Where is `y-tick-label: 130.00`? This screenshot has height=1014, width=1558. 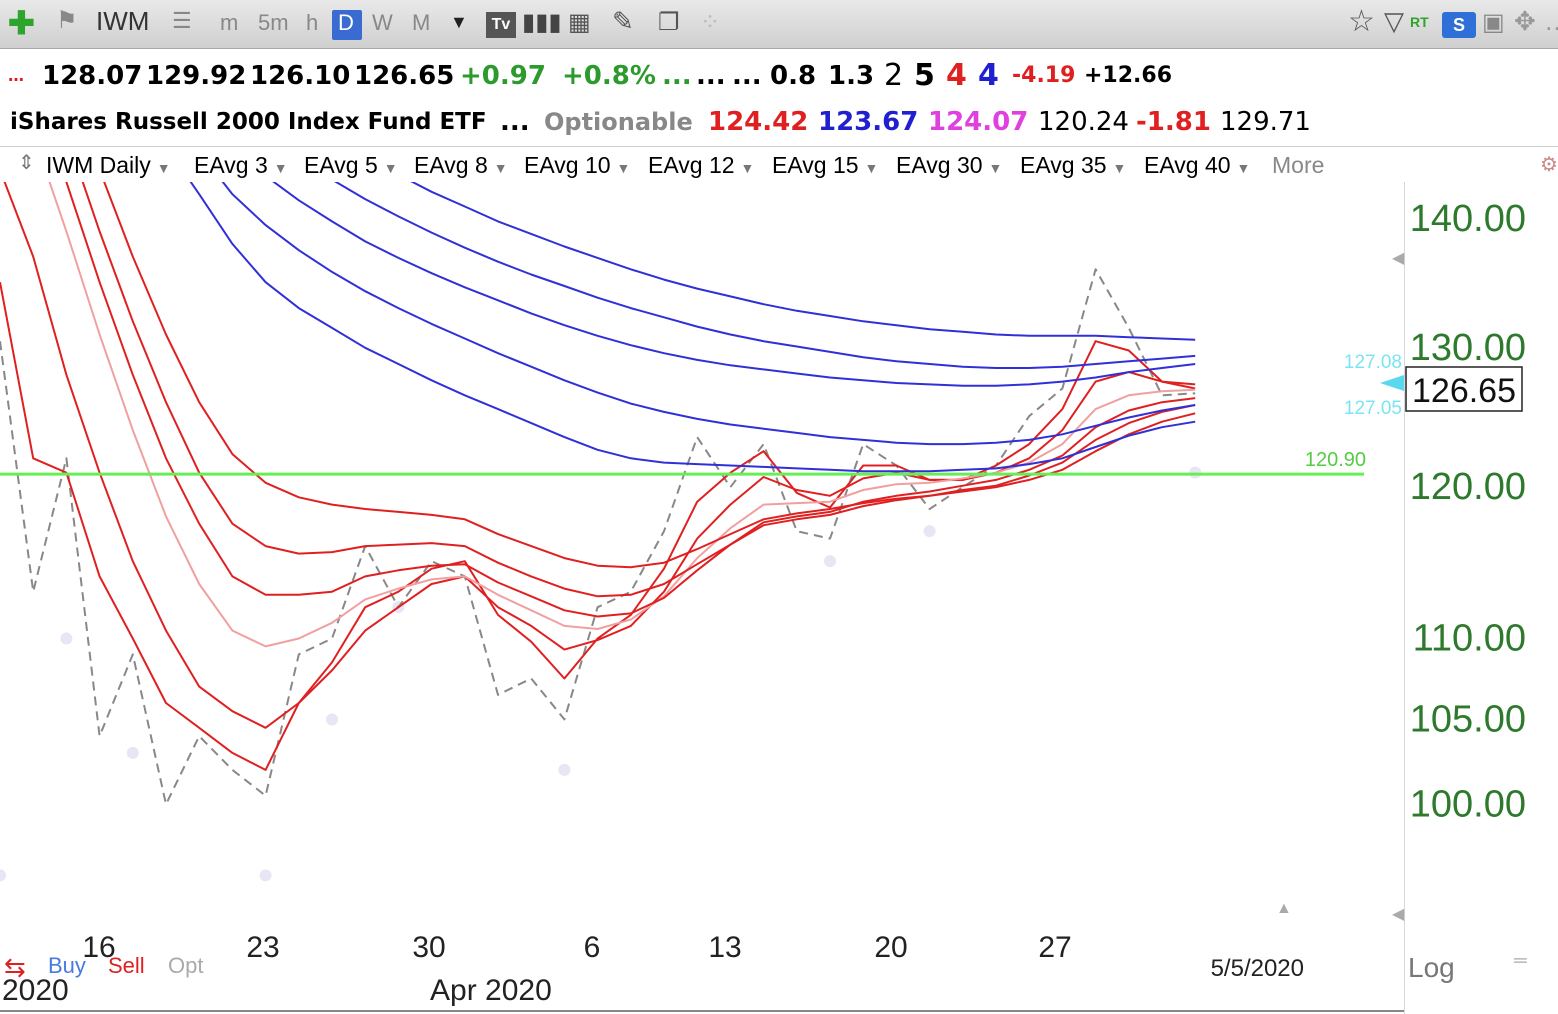
y-tick-label: 130.00 is located at coordinates (1468, 348).